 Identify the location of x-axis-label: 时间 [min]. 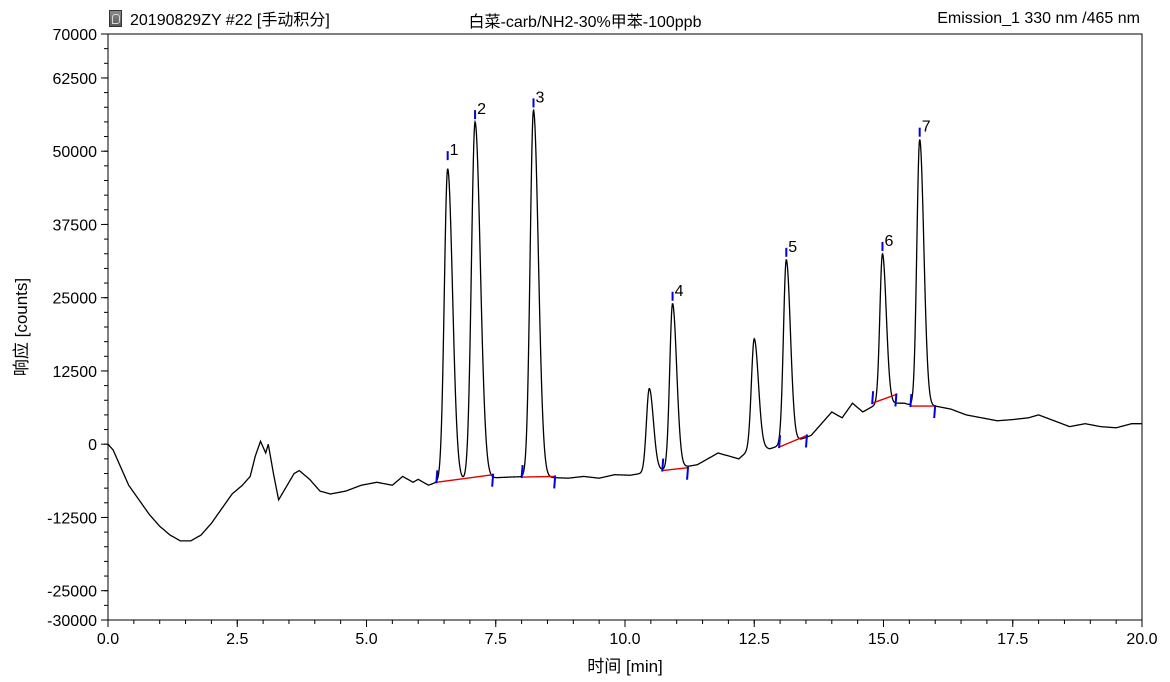
(625, 666).